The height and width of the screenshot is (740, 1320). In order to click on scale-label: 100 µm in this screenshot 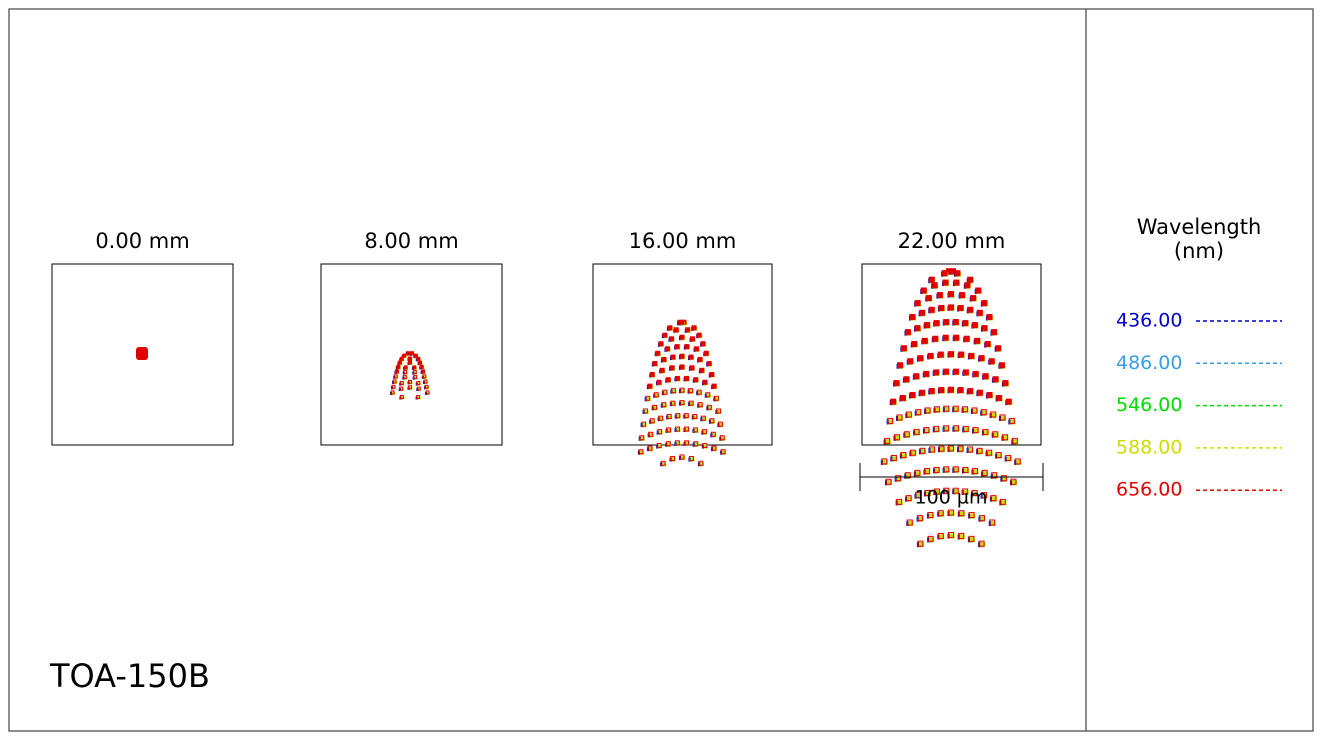, I will do `click(951, 498)`.